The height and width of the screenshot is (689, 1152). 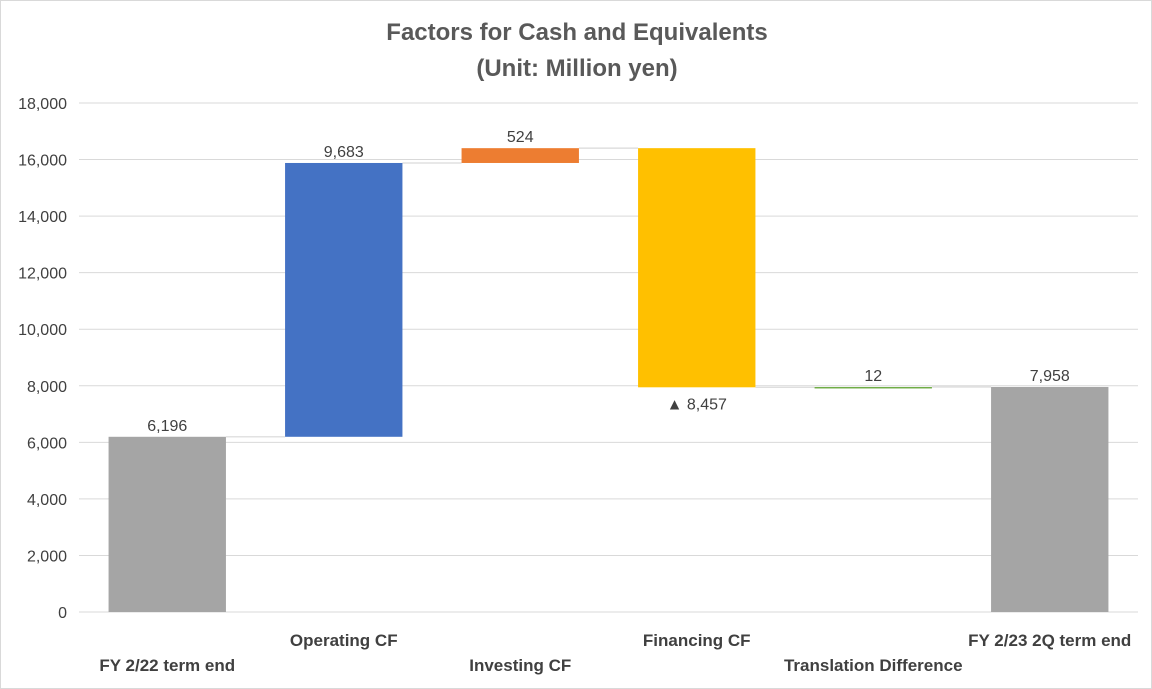 I want to click on x-category-label: FY 2/23 2Q term end, so click(x=1049, y=640).